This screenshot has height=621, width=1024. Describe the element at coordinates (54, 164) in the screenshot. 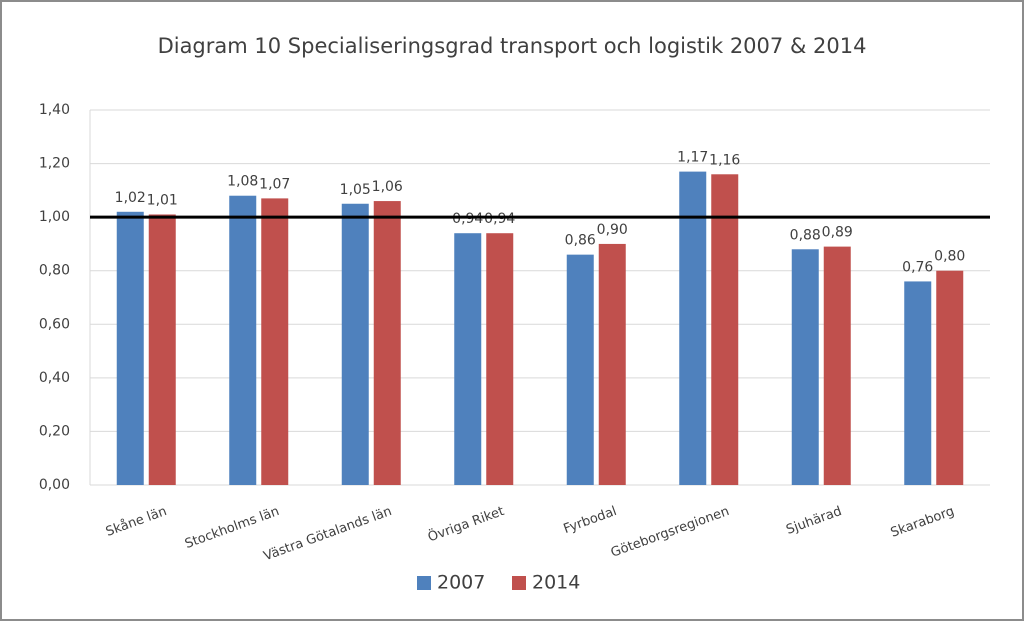

I see `y-tick-label: 1,20` at that location.